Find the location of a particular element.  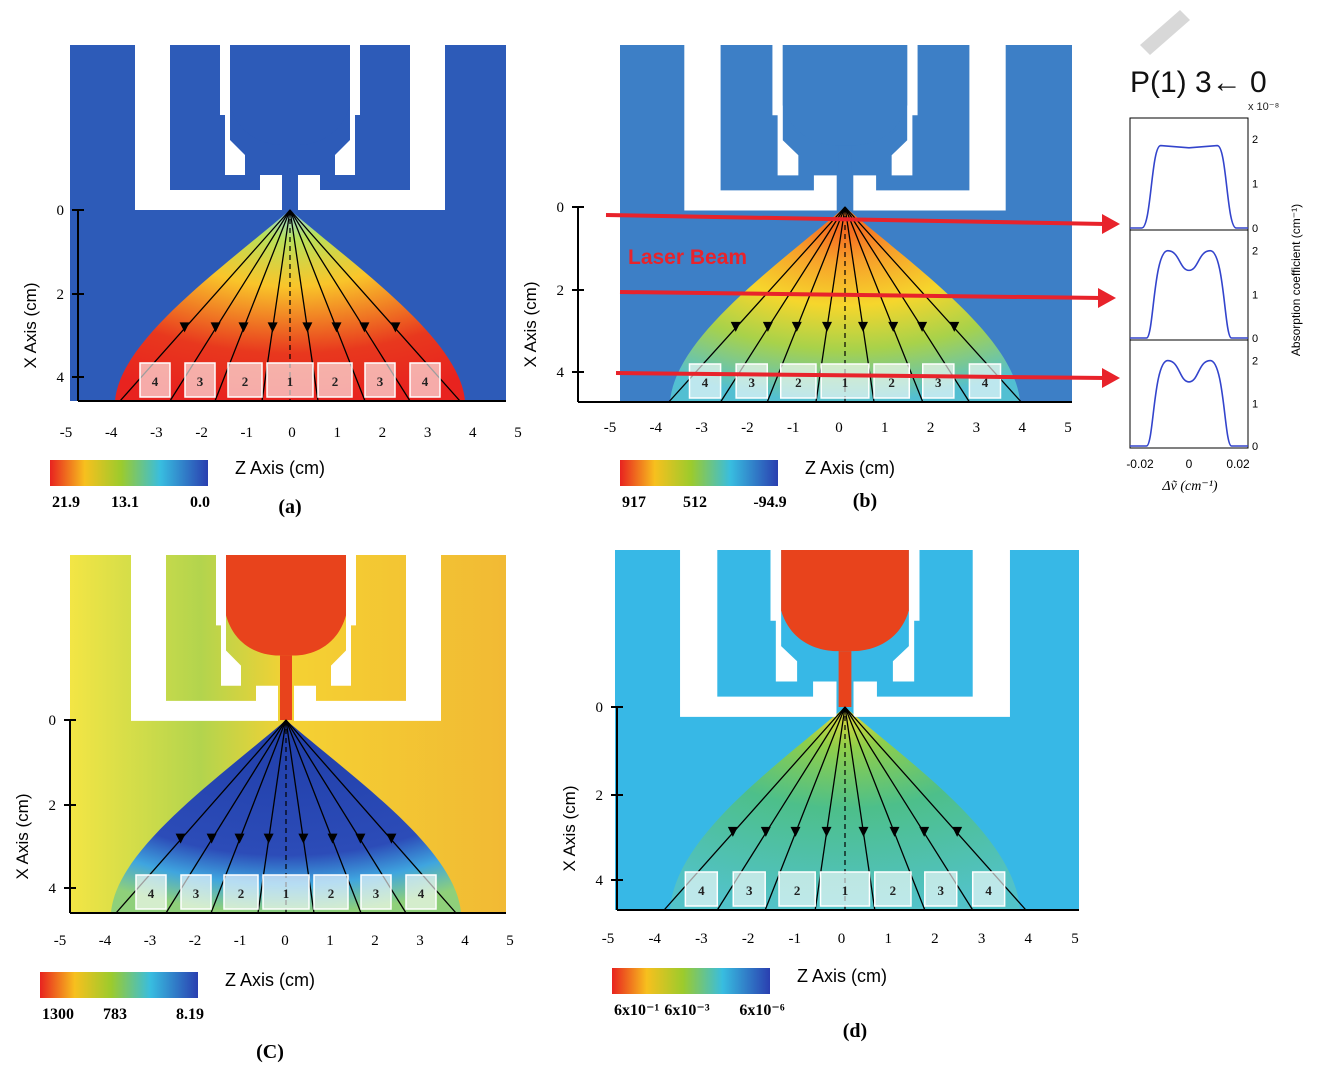

y-tick-label: 2 is located at coordinates (561, 291).